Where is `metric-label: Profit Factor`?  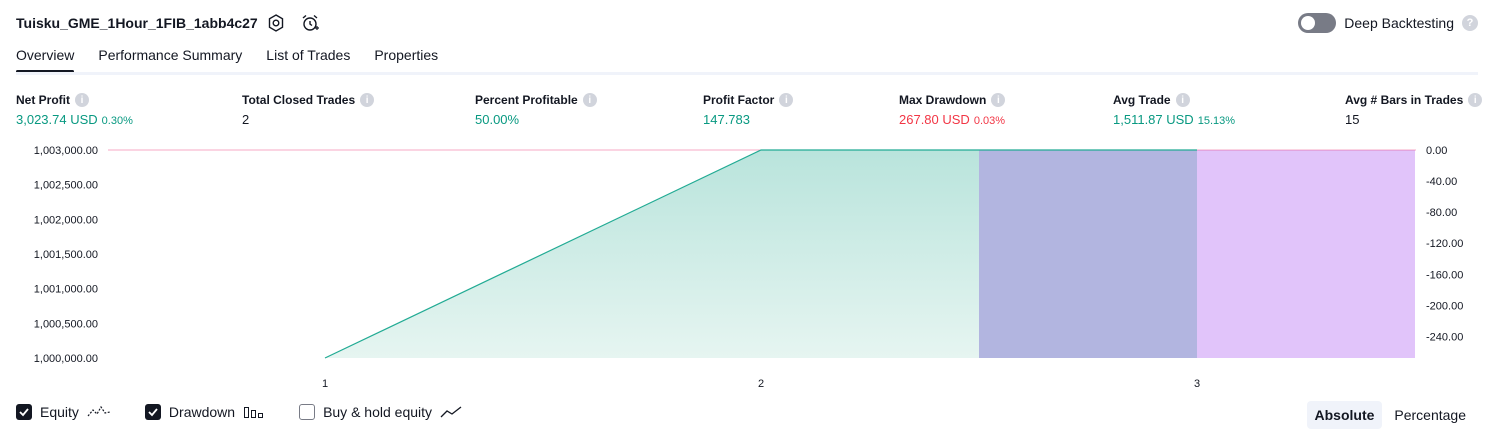
metric-label: Profit Factor is located at coordinates (739, 100).